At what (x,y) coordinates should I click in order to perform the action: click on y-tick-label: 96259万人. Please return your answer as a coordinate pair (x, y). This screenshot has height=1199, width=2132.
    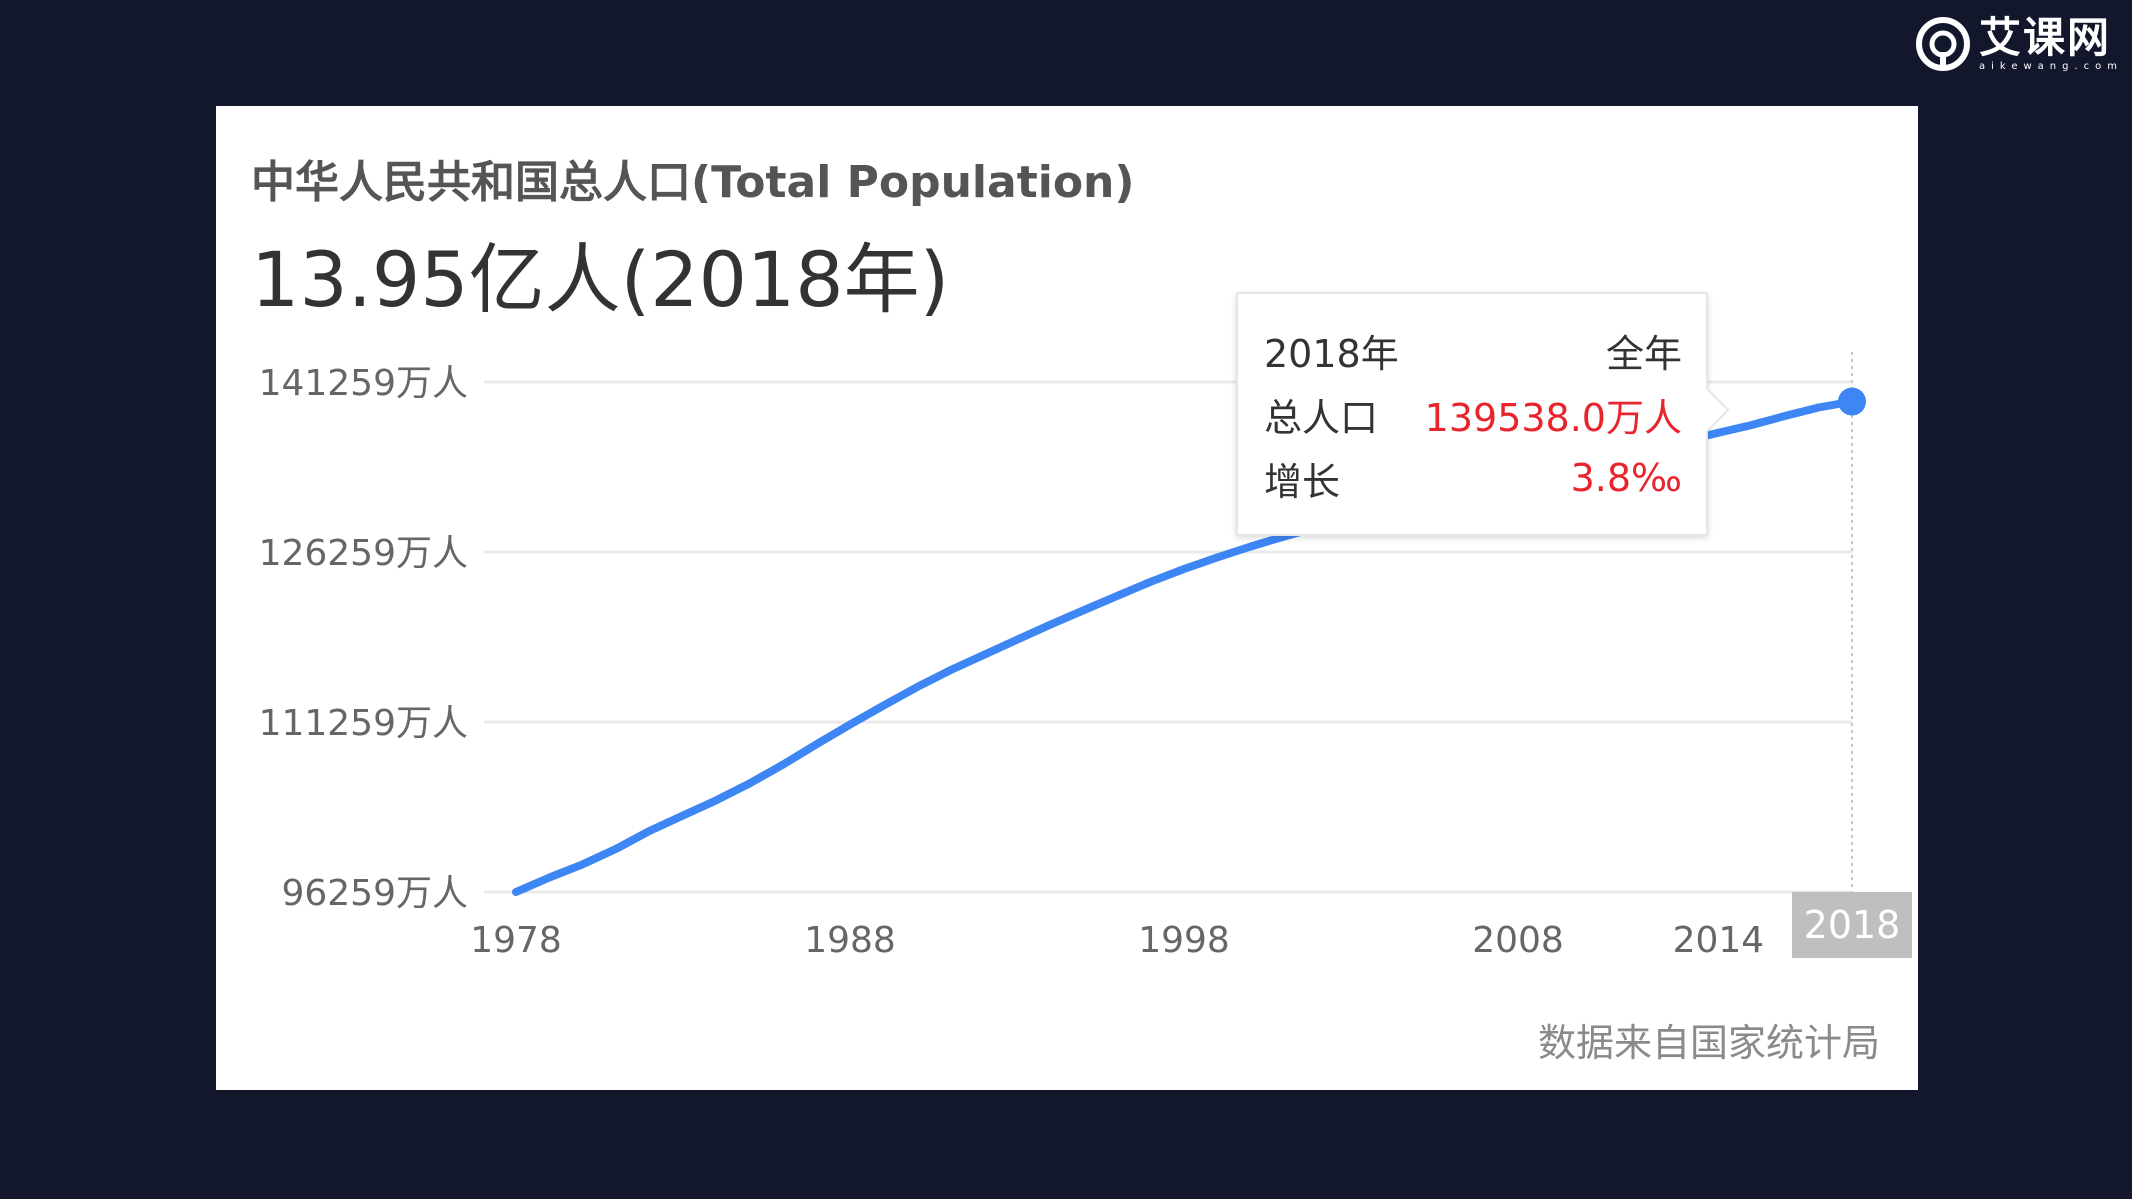
    Looking at the image, I should click on (374, 893).